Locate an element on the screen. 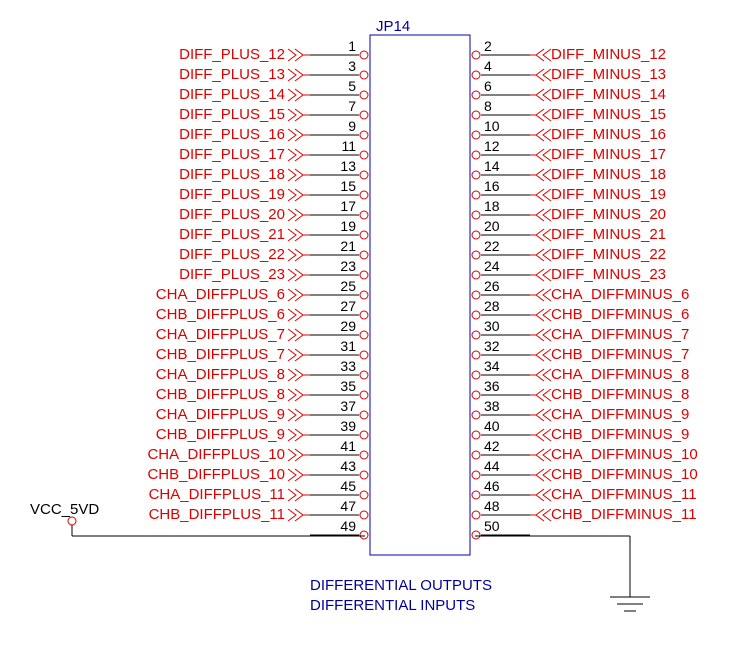  pin-number-right: 32 is located at coordinates (492, 346).